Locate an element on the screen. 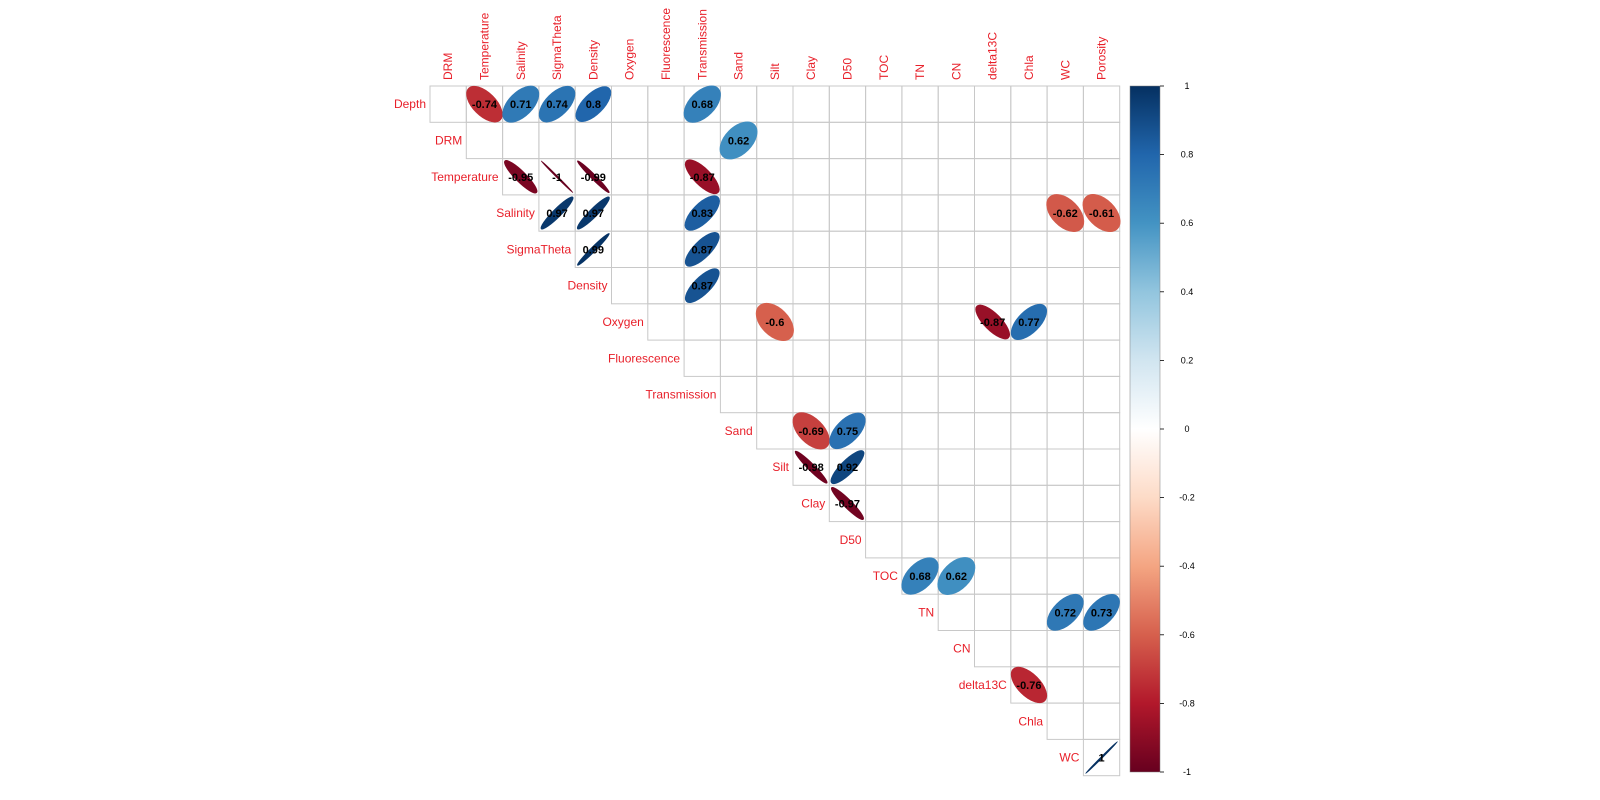  column-label: delta13C is located at coordinates (993, 56).